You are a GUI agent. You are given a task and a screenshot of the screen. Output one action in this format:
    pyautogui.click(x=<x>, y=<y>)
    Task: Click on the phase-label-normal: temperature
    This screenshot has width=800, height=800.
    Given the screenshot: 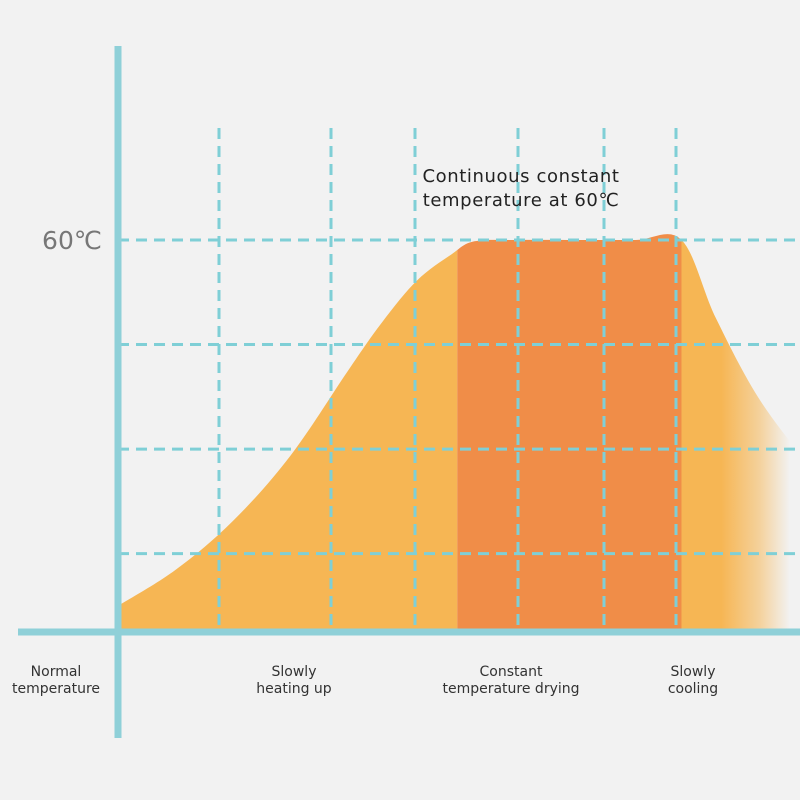 What is the action you would take?
    pyautogui.click(x=56, y=689)
    